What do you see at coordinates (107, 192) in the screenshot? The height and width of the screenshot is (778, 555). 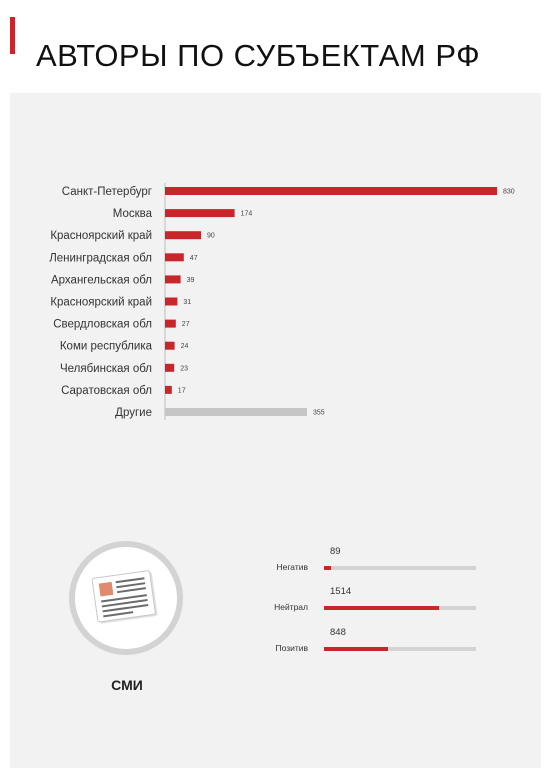 I see `category-label: Санкт-Петербург` at bounding box center [107, 192].